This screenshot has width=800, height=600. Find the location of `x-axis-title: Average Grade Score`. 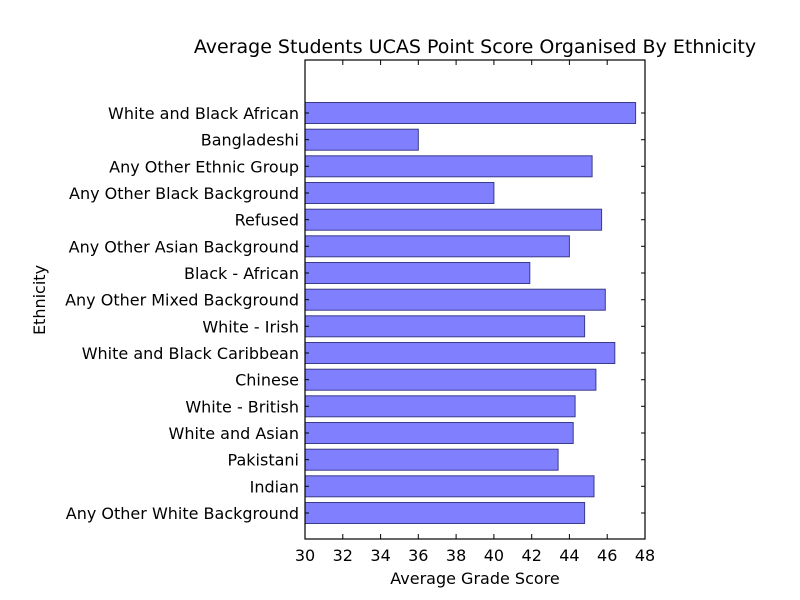

x-axis-title: Average Grade Score is located at coordinates (474, 578).